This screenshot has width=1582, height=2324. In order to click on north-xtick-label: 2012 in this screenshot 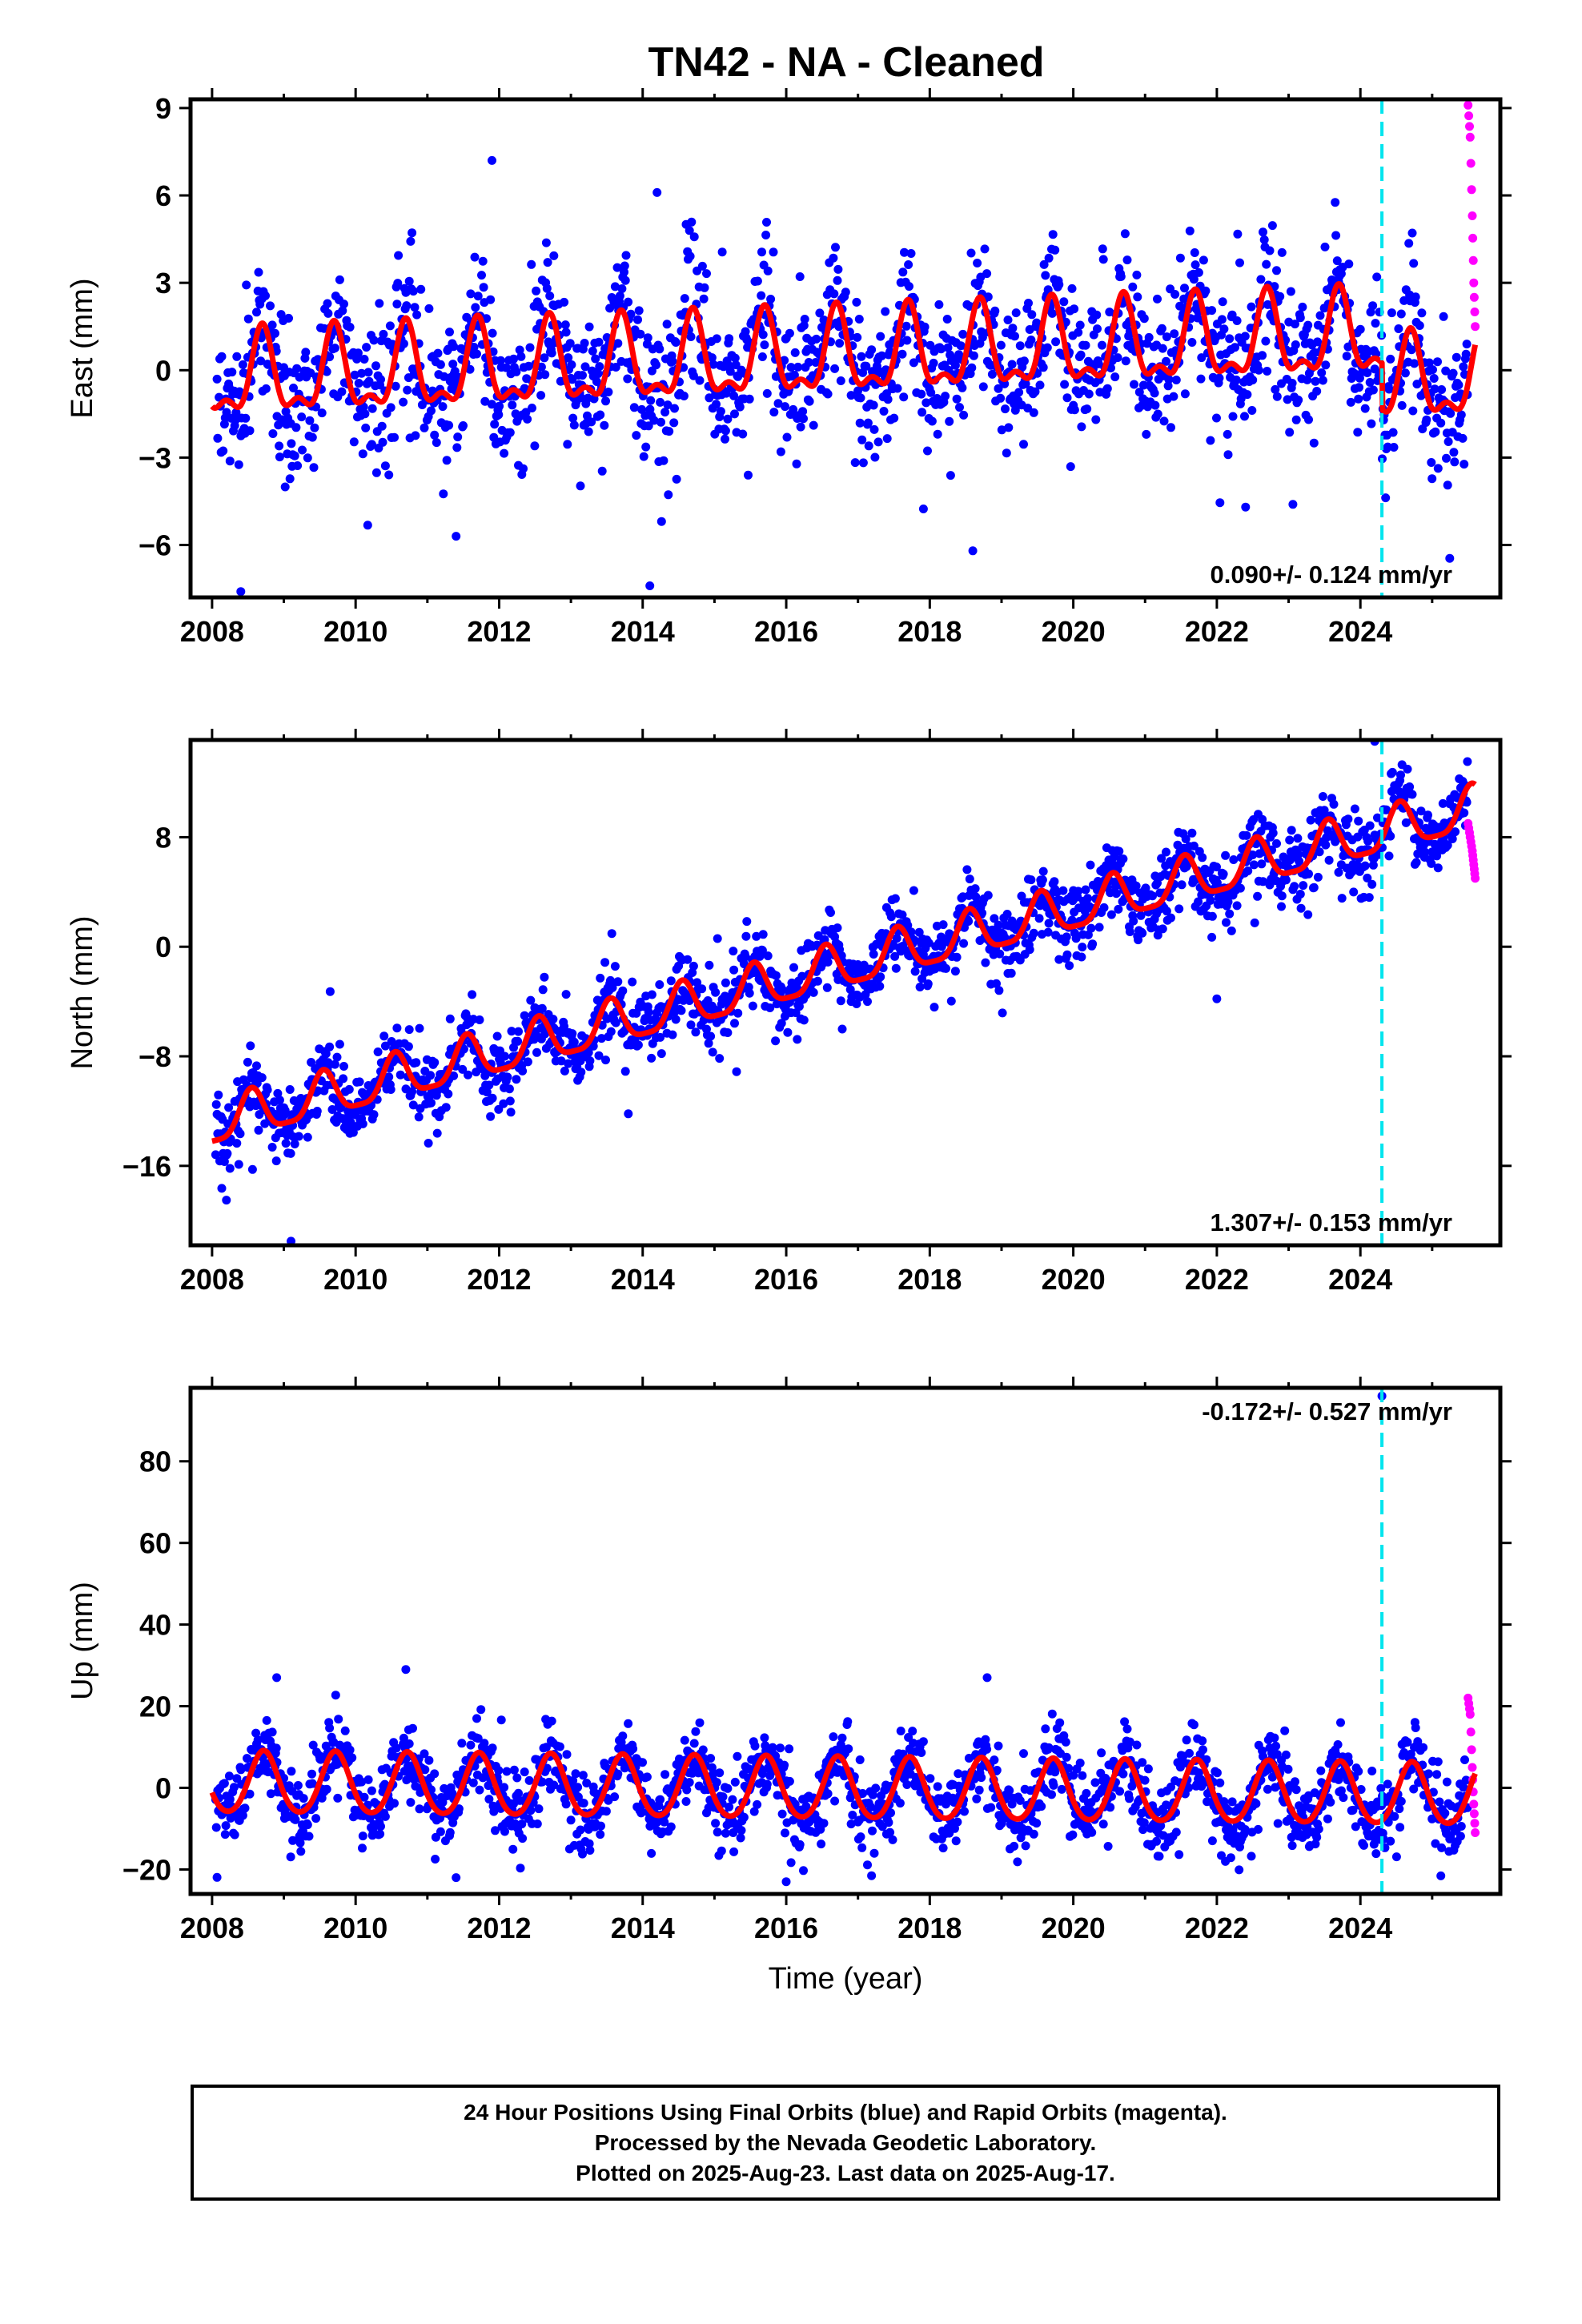, I will do `click(499, 1279)`.